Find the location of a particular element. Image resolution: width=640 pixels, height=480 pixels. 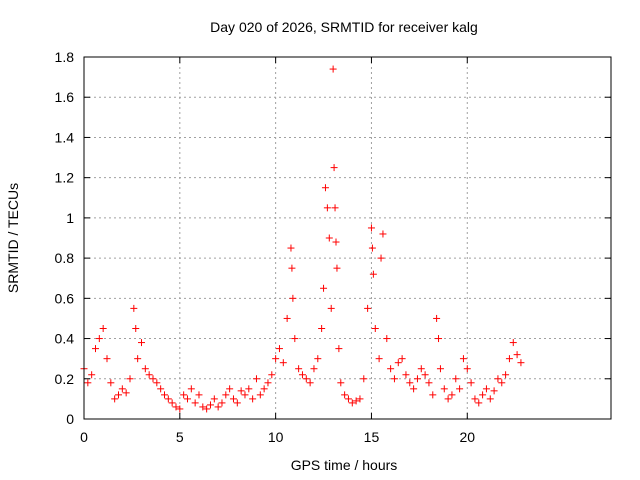

y-tick-label: 1.4 is located at coordinates (65, 137).